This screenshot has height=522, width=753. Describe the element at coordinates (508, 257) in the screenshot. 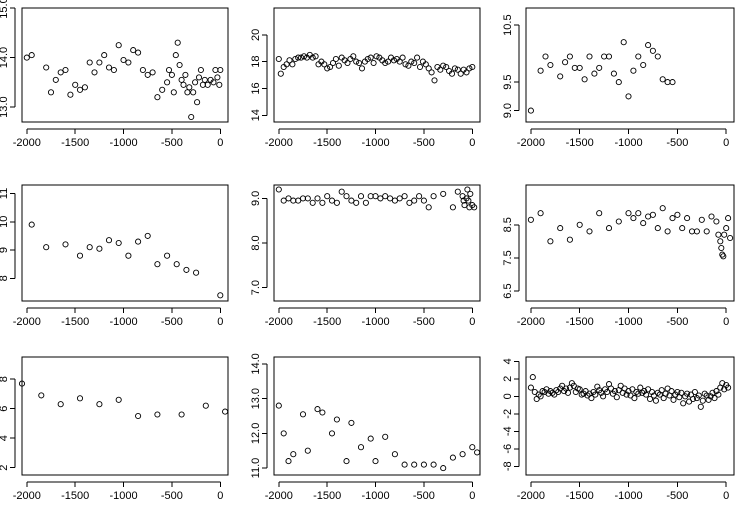

I see `y-tick-label: 7.5` at that location.